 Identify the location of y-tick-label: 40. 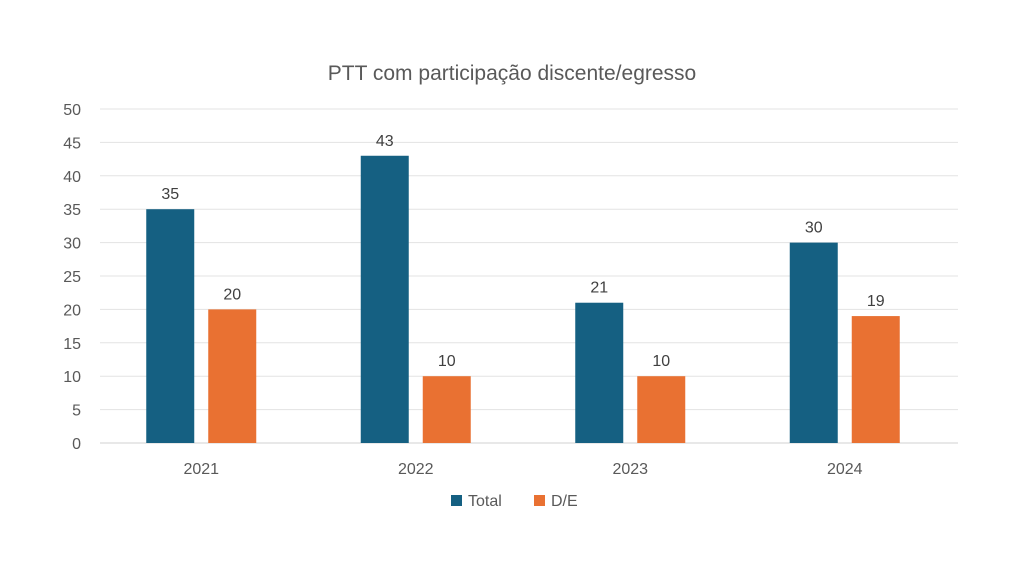
(72, 177).